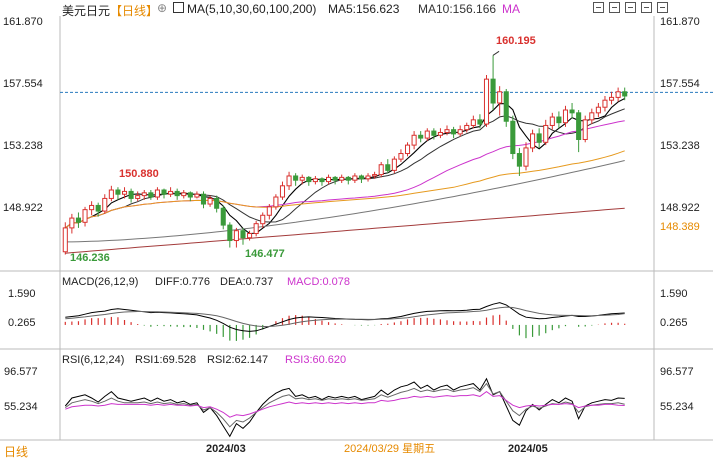 The height and width of the screenshot is (460, 713). I want to click on ma-secondary-label: 148.389, so click(680, 227).